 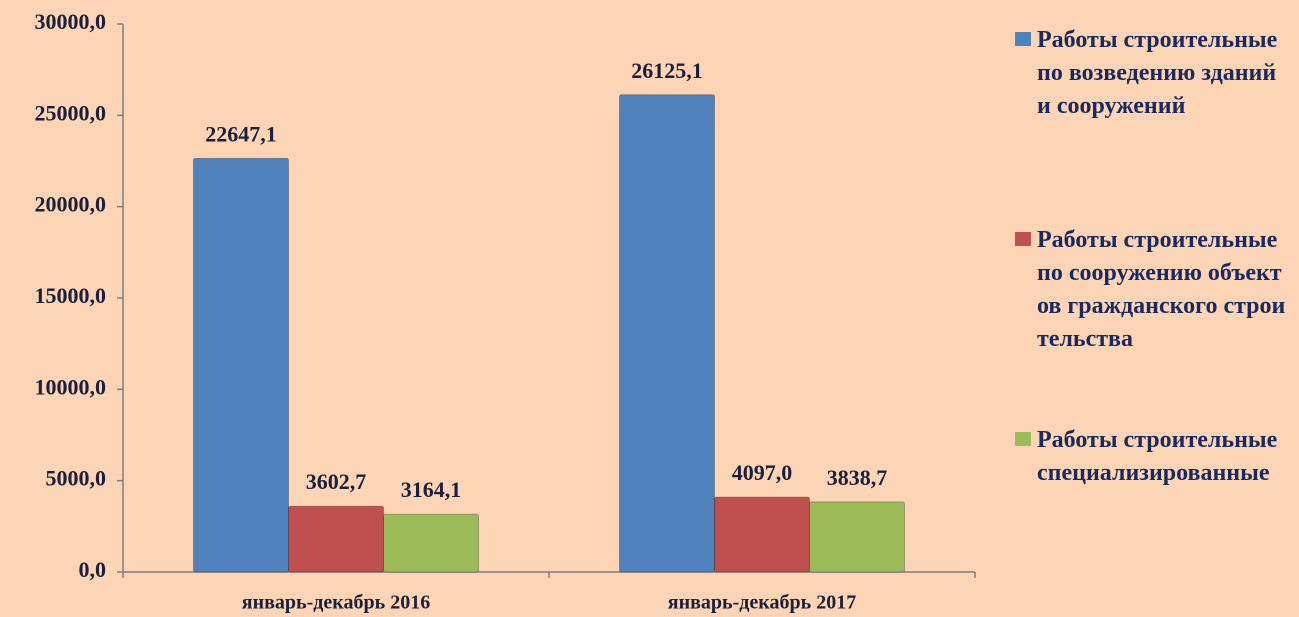 What do you see at coordinates (857, 477) in the screenshot?
I see `data-label: 3838,7` at bounding box center [857, 477].